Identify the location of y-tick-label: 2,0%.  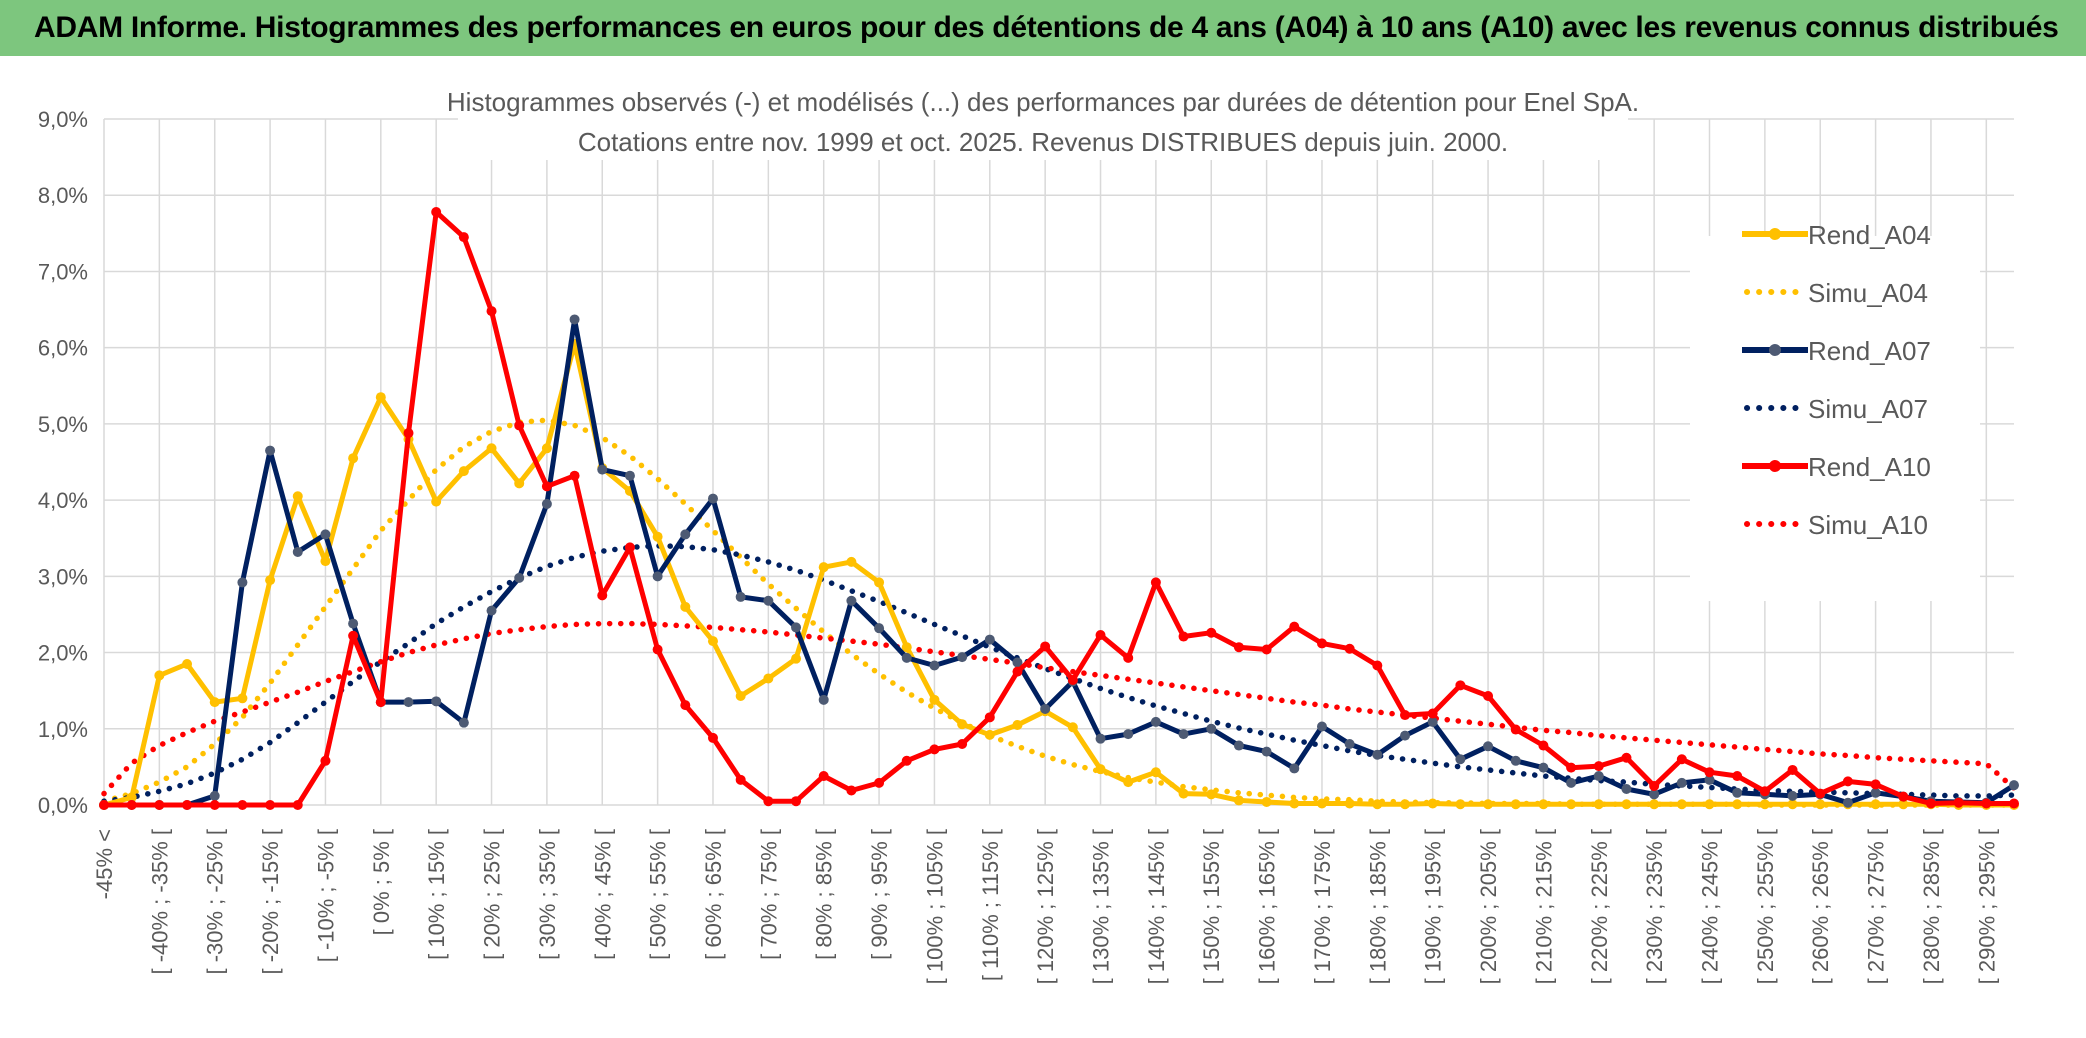
(63, 653).